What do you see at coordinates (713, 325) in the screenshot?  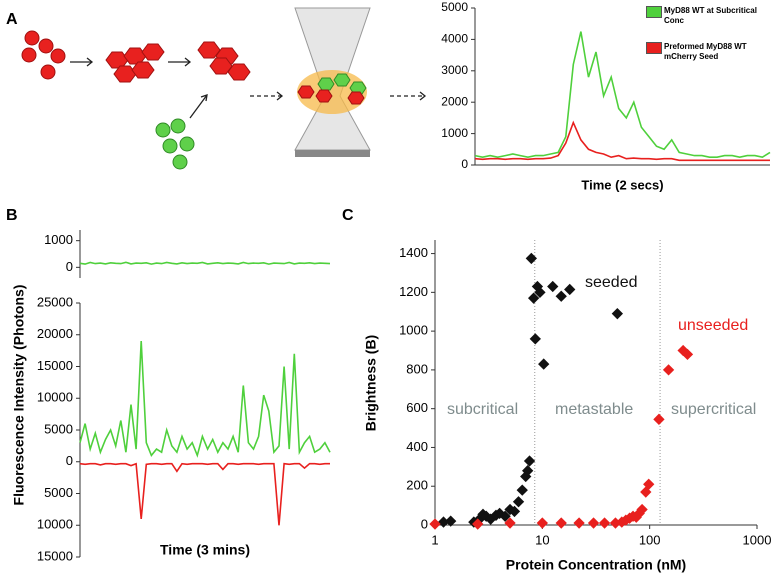 I see `series-label: unseeded` at bounding box center [713, 325].